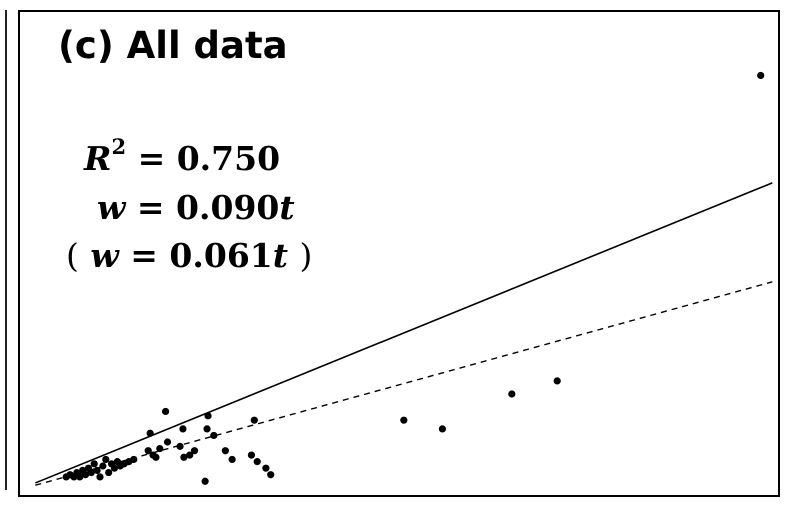 This screenshot has width=787, height=508. Describe the element at coordinates (208, 207) in the screenshot. I see `fit-coefficient: = 0.090` at that location.